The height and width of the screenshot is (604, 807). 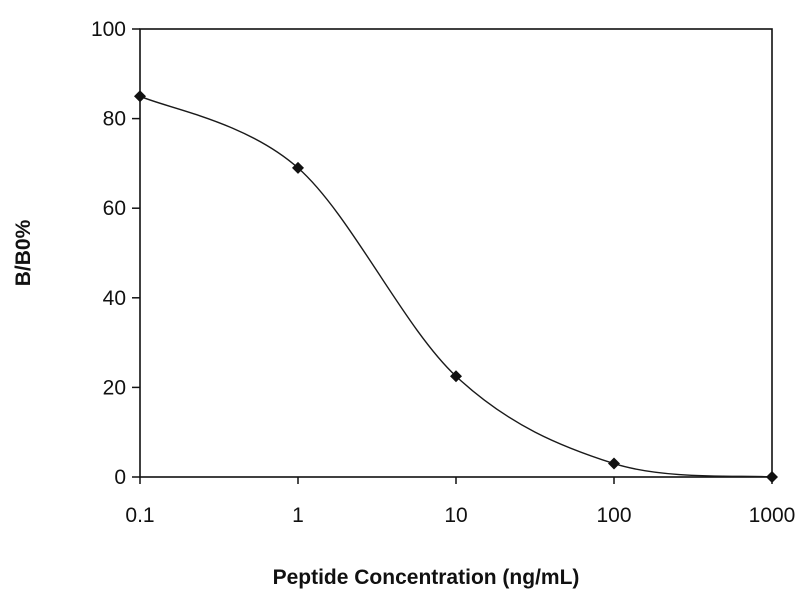 What do you see at coordinates (23, 252) in the screenshot?
I see `y-axis-title: B/B0%` at bounding box center [23, 252].